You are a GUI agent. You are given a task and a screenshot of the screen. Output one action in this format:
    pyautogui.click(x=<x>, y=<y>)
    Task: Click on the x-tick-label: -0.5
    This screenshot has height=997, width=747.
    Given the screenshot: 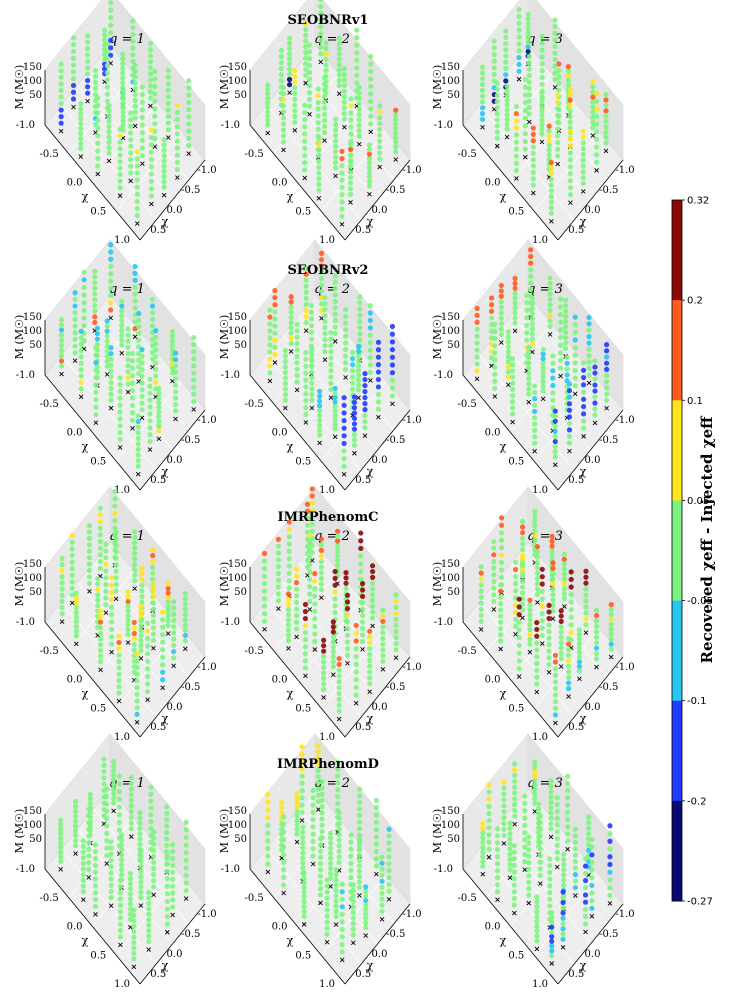 What is the action you would take?
    pyautogui.click(x=190, y=934)
    